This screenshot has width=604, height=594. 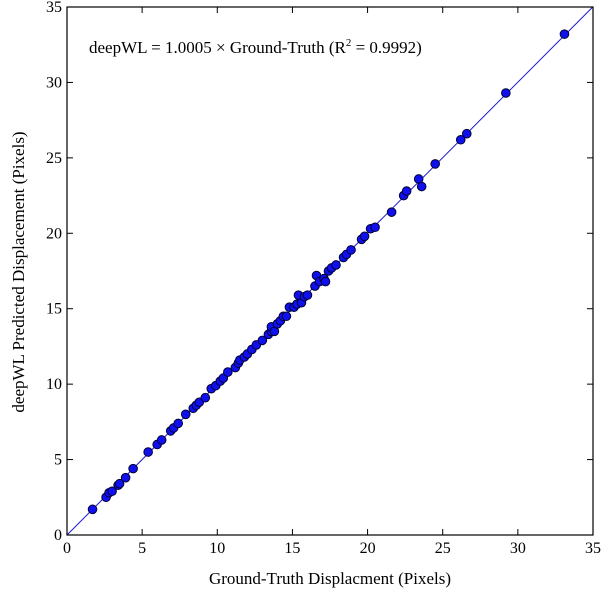 What do you see at coordinates (54, 82) in the screenshot?
I see `y-tick-label: 30` at bounding box center [54, 82].